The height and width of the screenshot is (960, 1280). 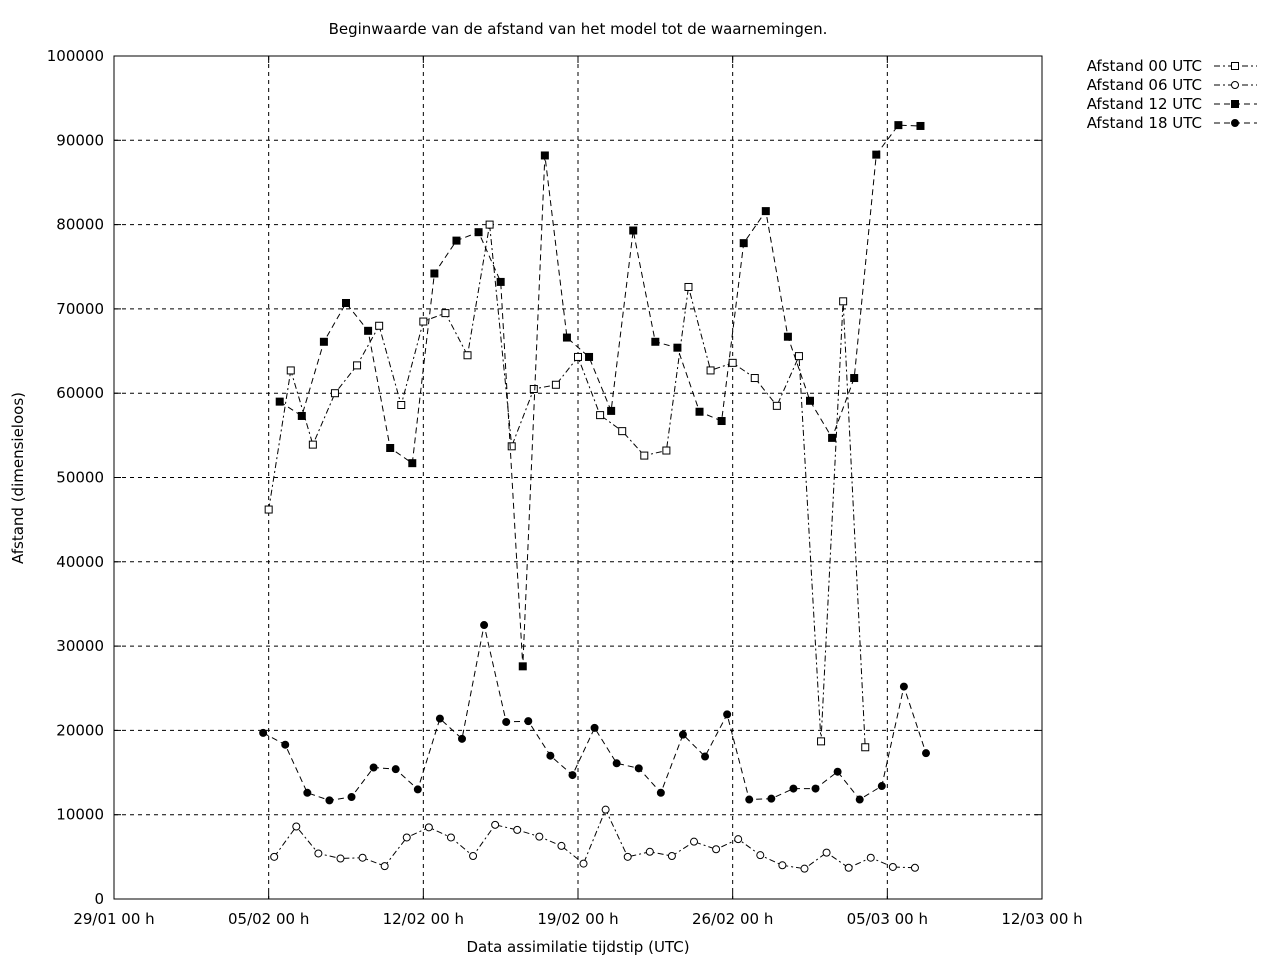 What do you see at coordinates (80, 562) in the screenshot?
I see `y-tick-label: 40000` at bounding box center [80, 562].